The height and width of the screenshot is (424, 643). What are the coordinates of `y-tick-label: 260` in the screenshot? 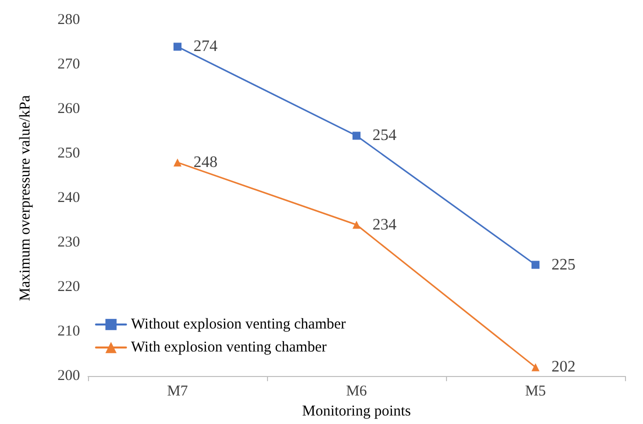 It's located at (69, 109).